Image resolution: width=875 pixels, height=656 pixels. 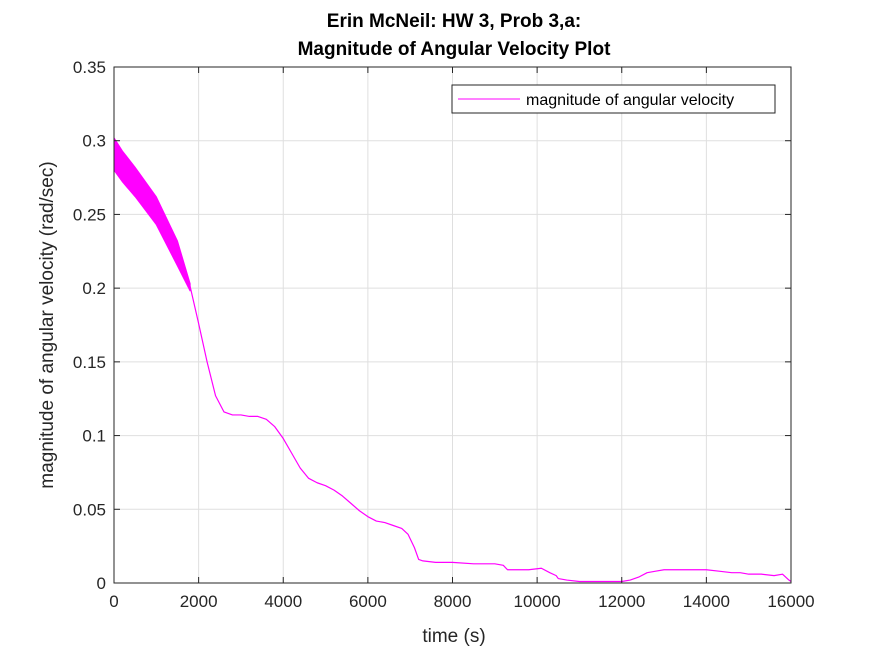 What do you see at coordinates (630, 100) in the screenshot?
I see `legend-entry-label: magnitude of angular velocity` at bounding box center [630, 100].